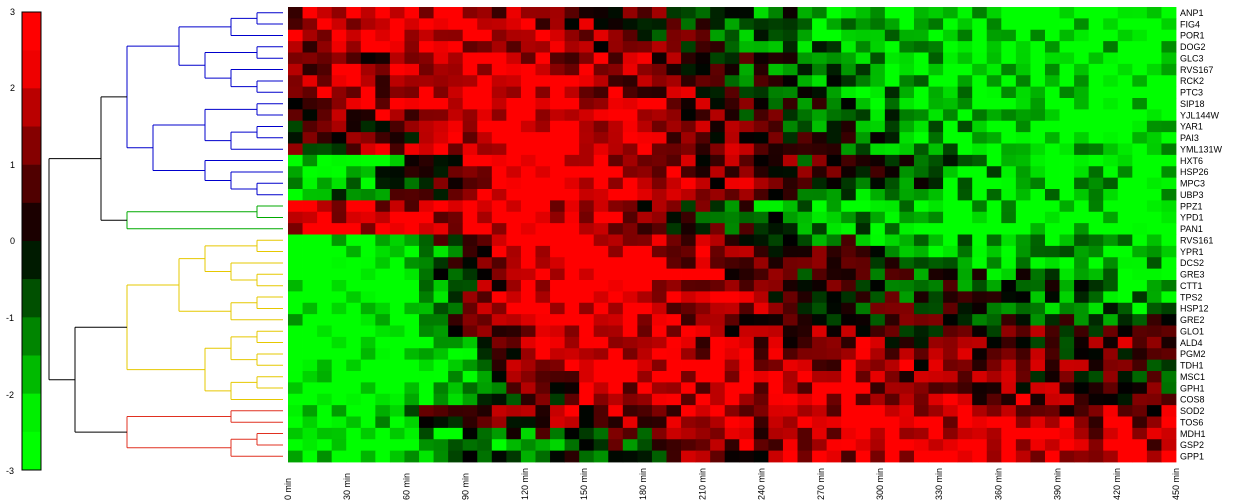 Image resolution: width=1238 pixels, height=502 pixels. What do you see at coordinates (347, 486) in the screenshot?
I see `time-label: 30 min` at bounding box center [347, 486].